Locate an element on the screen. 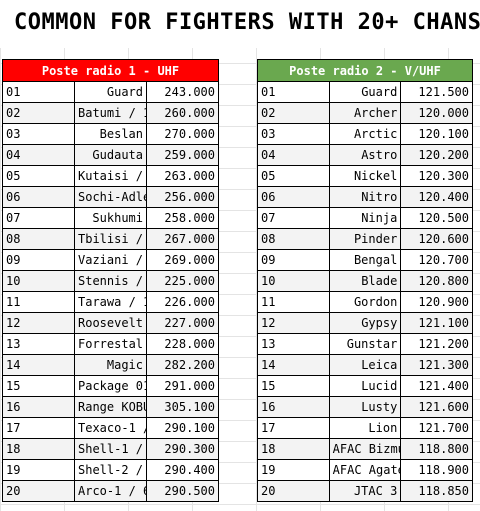 The height and width of the screenshot is (511, 480). channel-name-cell: Nickel is located at coordinates (365, 176).